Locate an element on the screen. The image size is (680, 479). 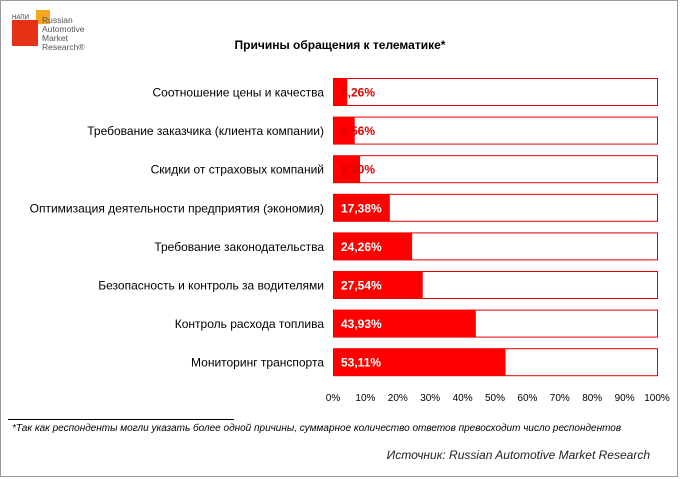
x-tick-label: 60% is located at coordinates (527, 398).